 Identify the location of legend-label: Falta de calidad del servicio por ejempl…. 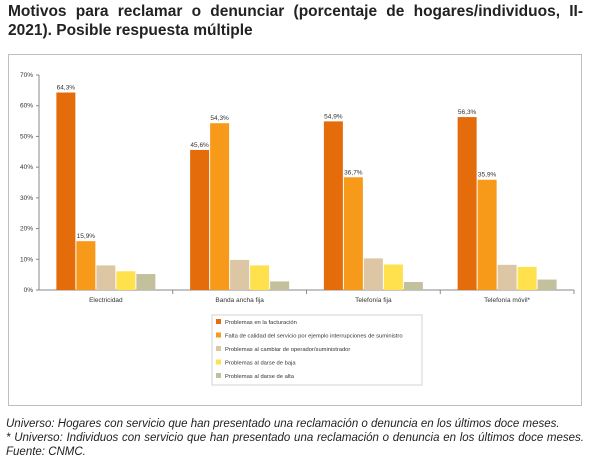
(314, 337).